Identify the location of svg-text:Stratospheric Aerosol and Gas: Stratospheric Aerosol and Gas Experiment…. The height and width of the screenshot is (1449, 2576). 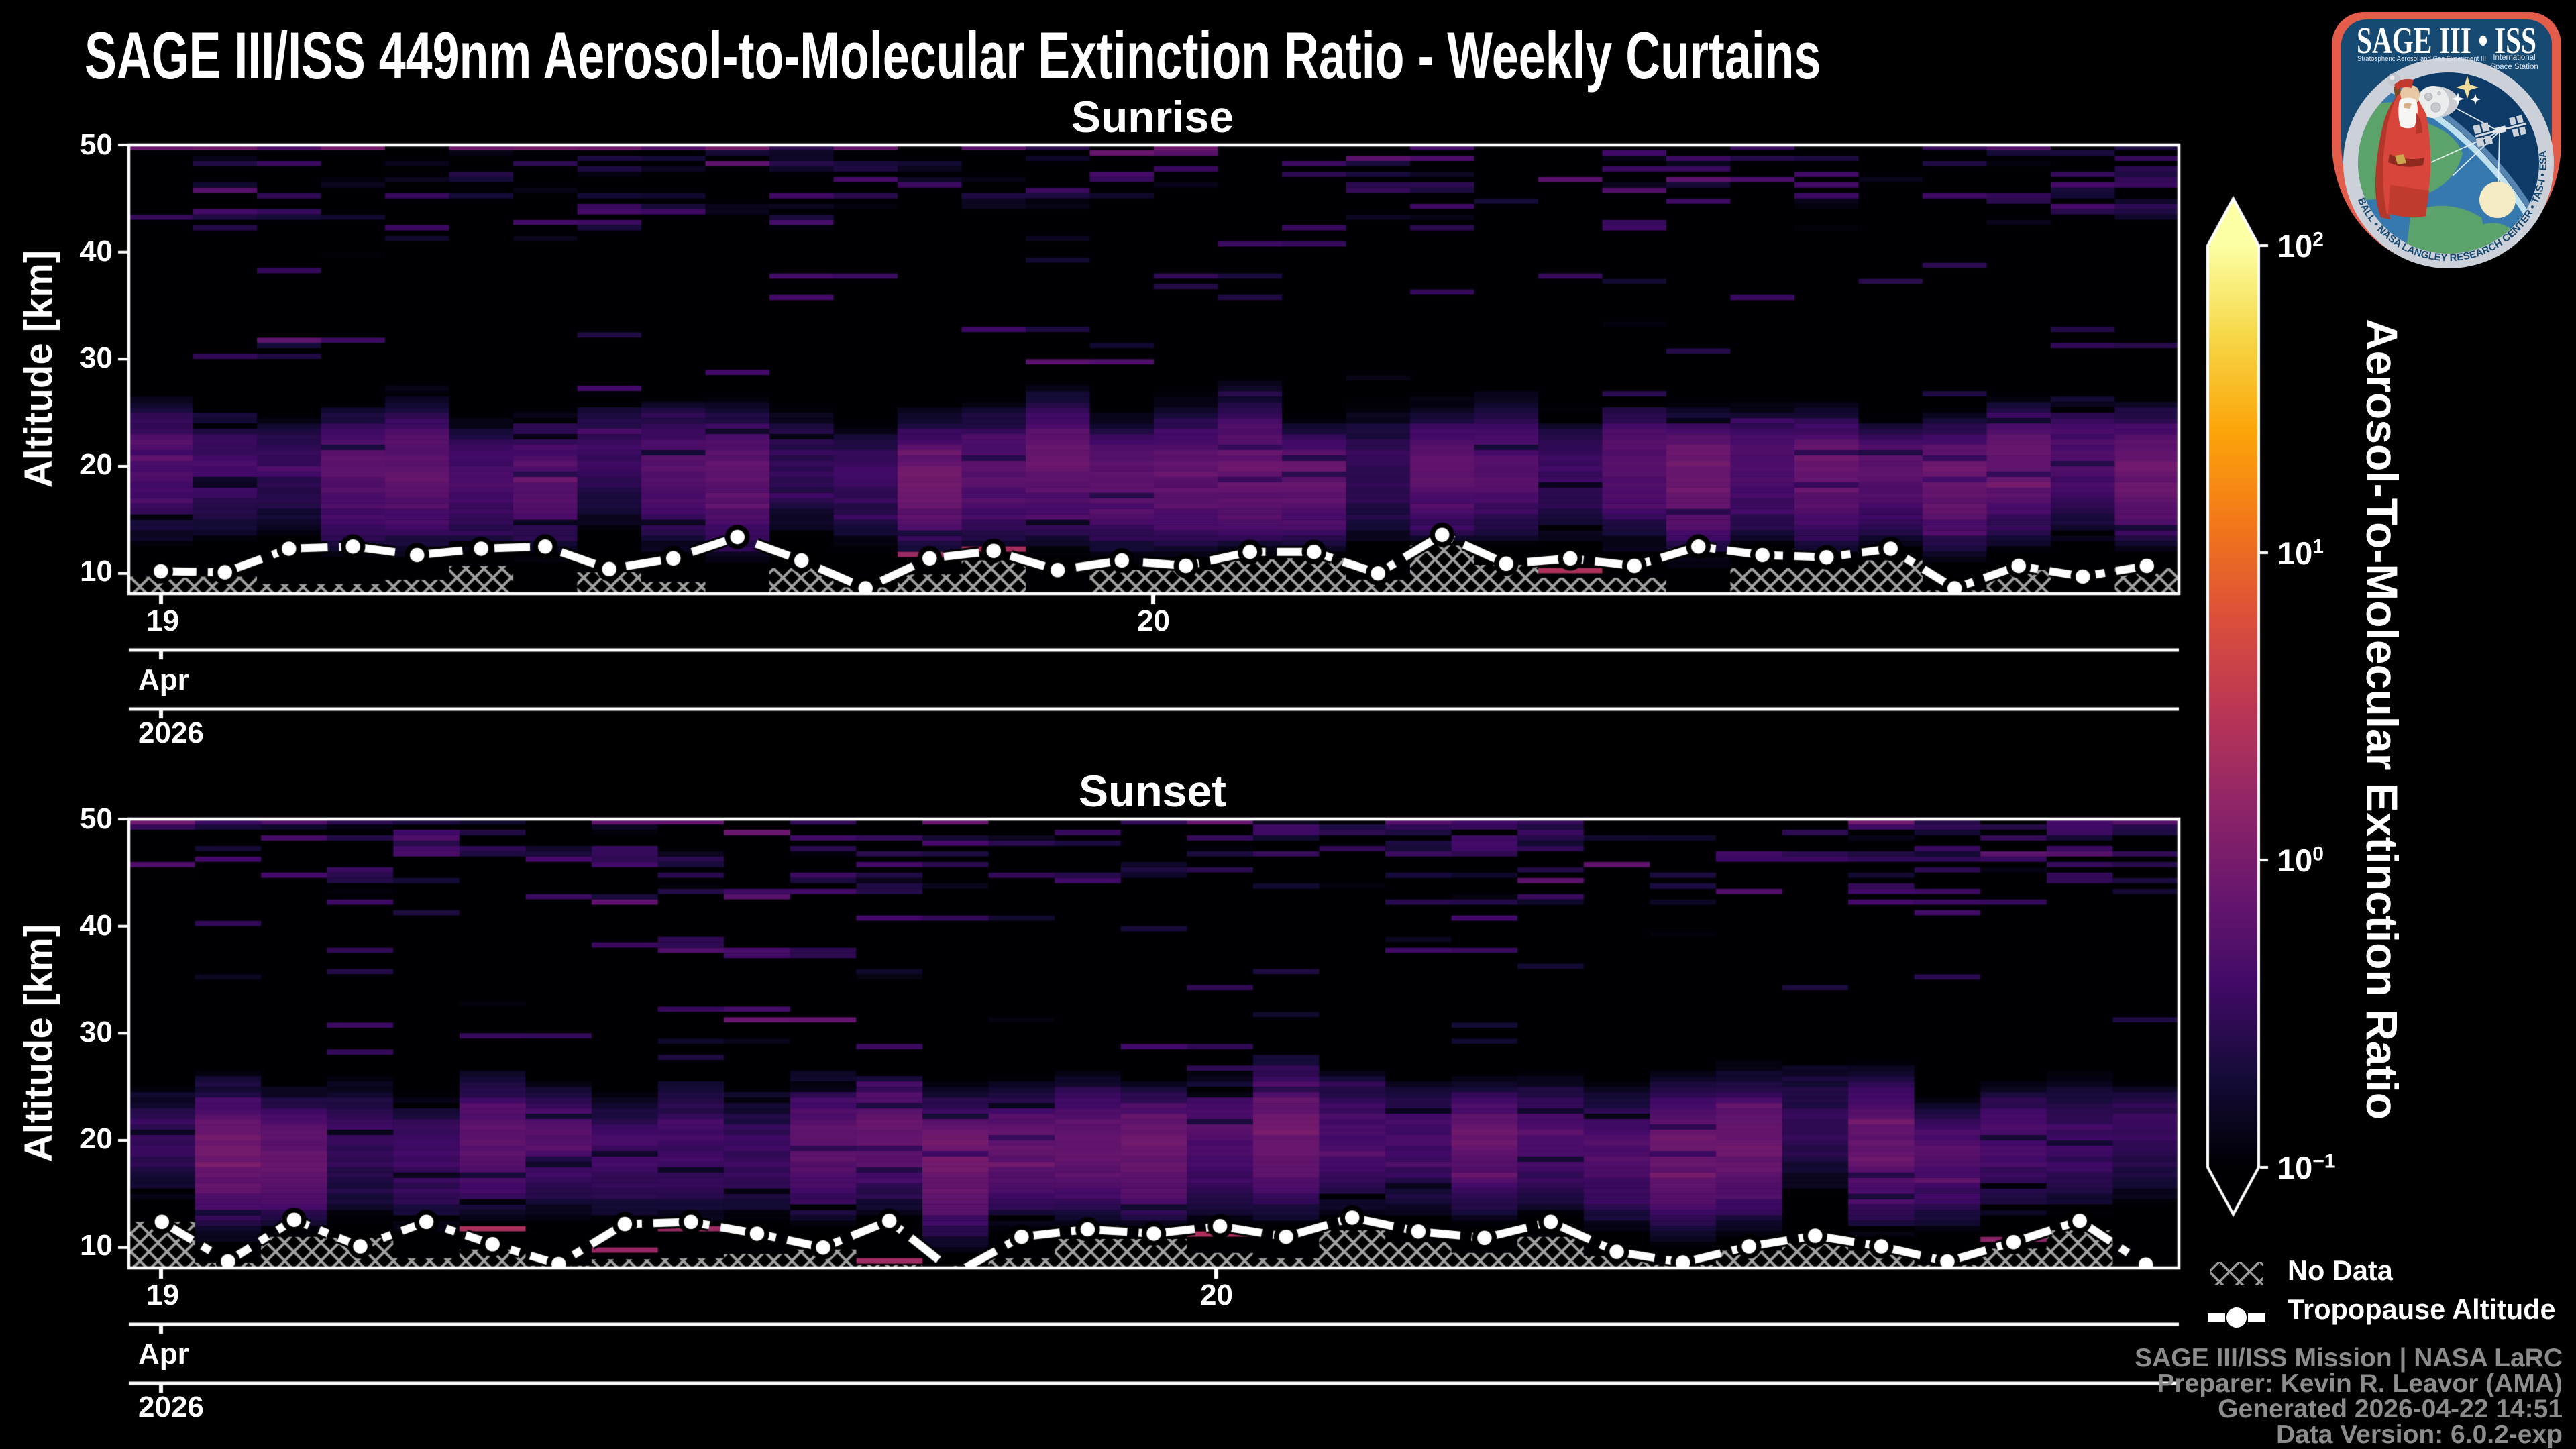
(2421, 59).